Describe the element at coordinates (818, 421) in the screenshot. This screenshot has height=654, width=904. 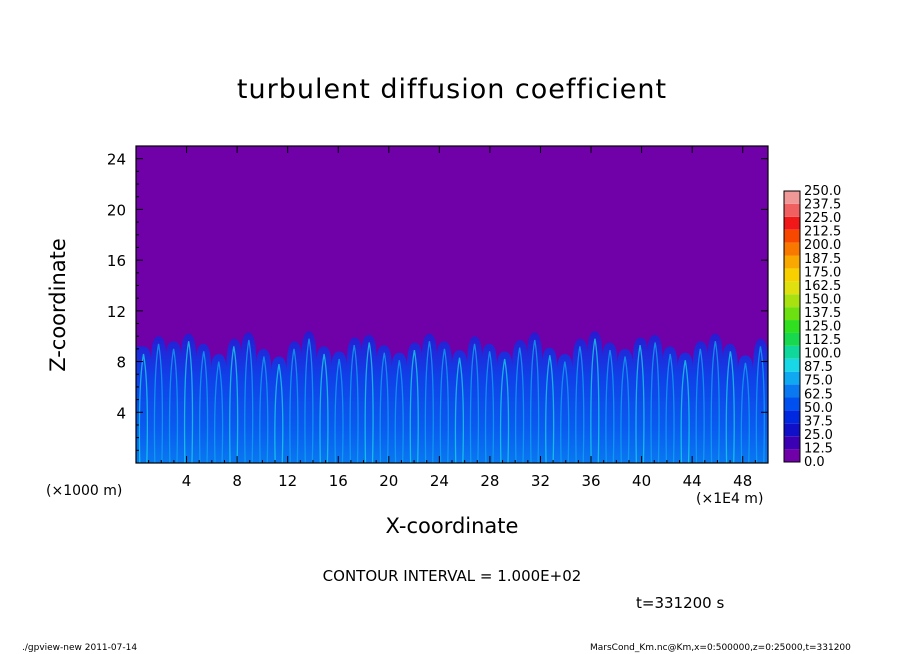
I see `colorbar-label: 37.5` at that location.